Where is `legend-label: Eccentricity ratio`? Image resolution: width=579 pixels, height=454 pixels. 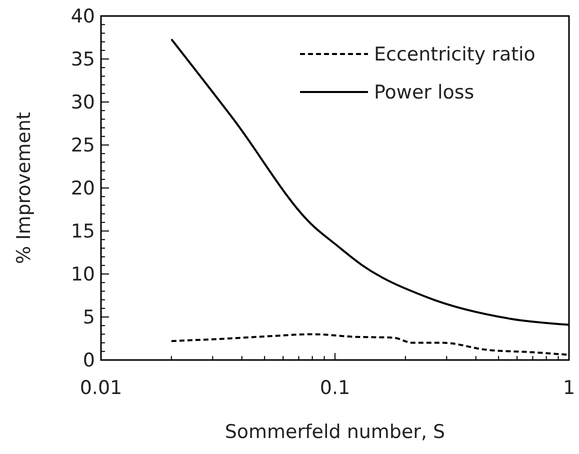 legend-label: Eccentricity ratio is located at coordinates (455, 55).